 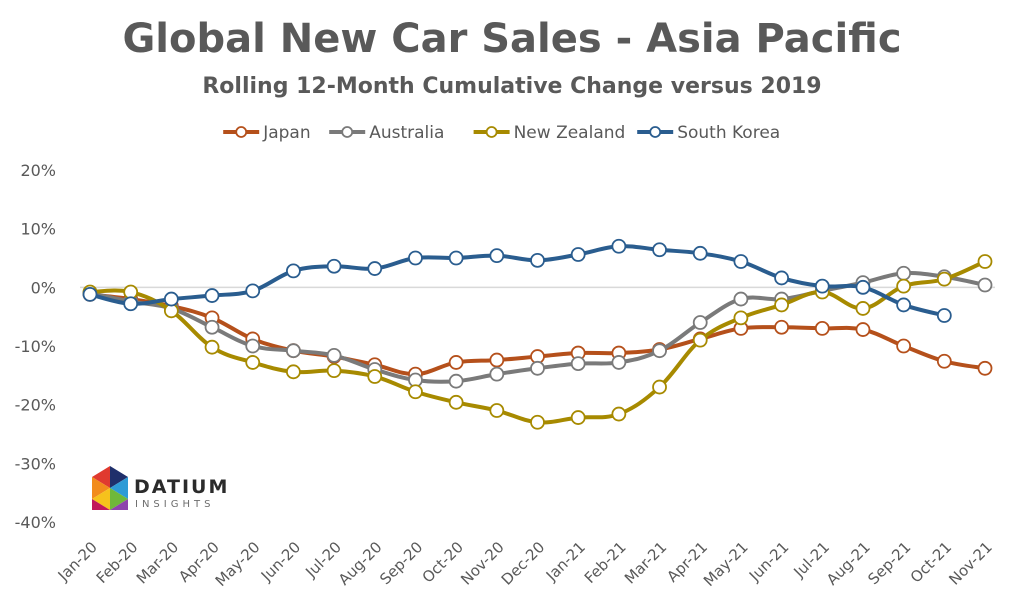 I want to click on y-tick-label: 20%, so click(x=38, y=170).